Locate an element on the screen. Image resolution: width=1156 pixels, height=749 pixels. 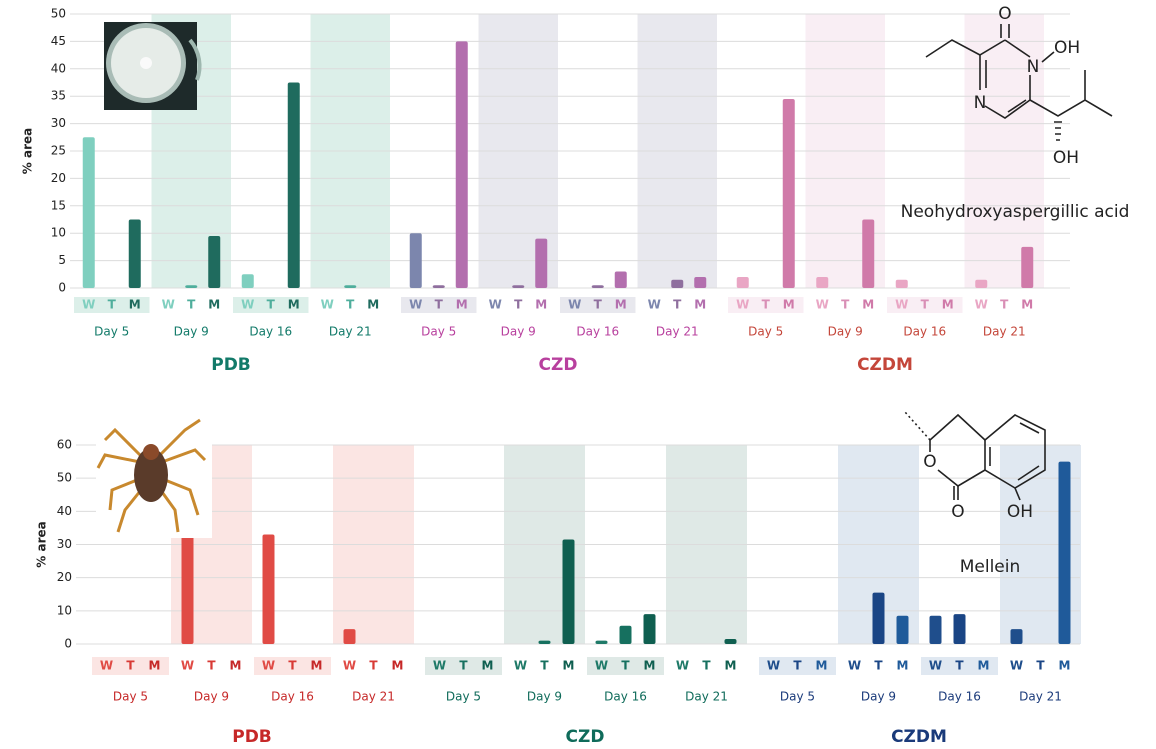
y-tick-label: 40 is located at coordinates (64, 511).